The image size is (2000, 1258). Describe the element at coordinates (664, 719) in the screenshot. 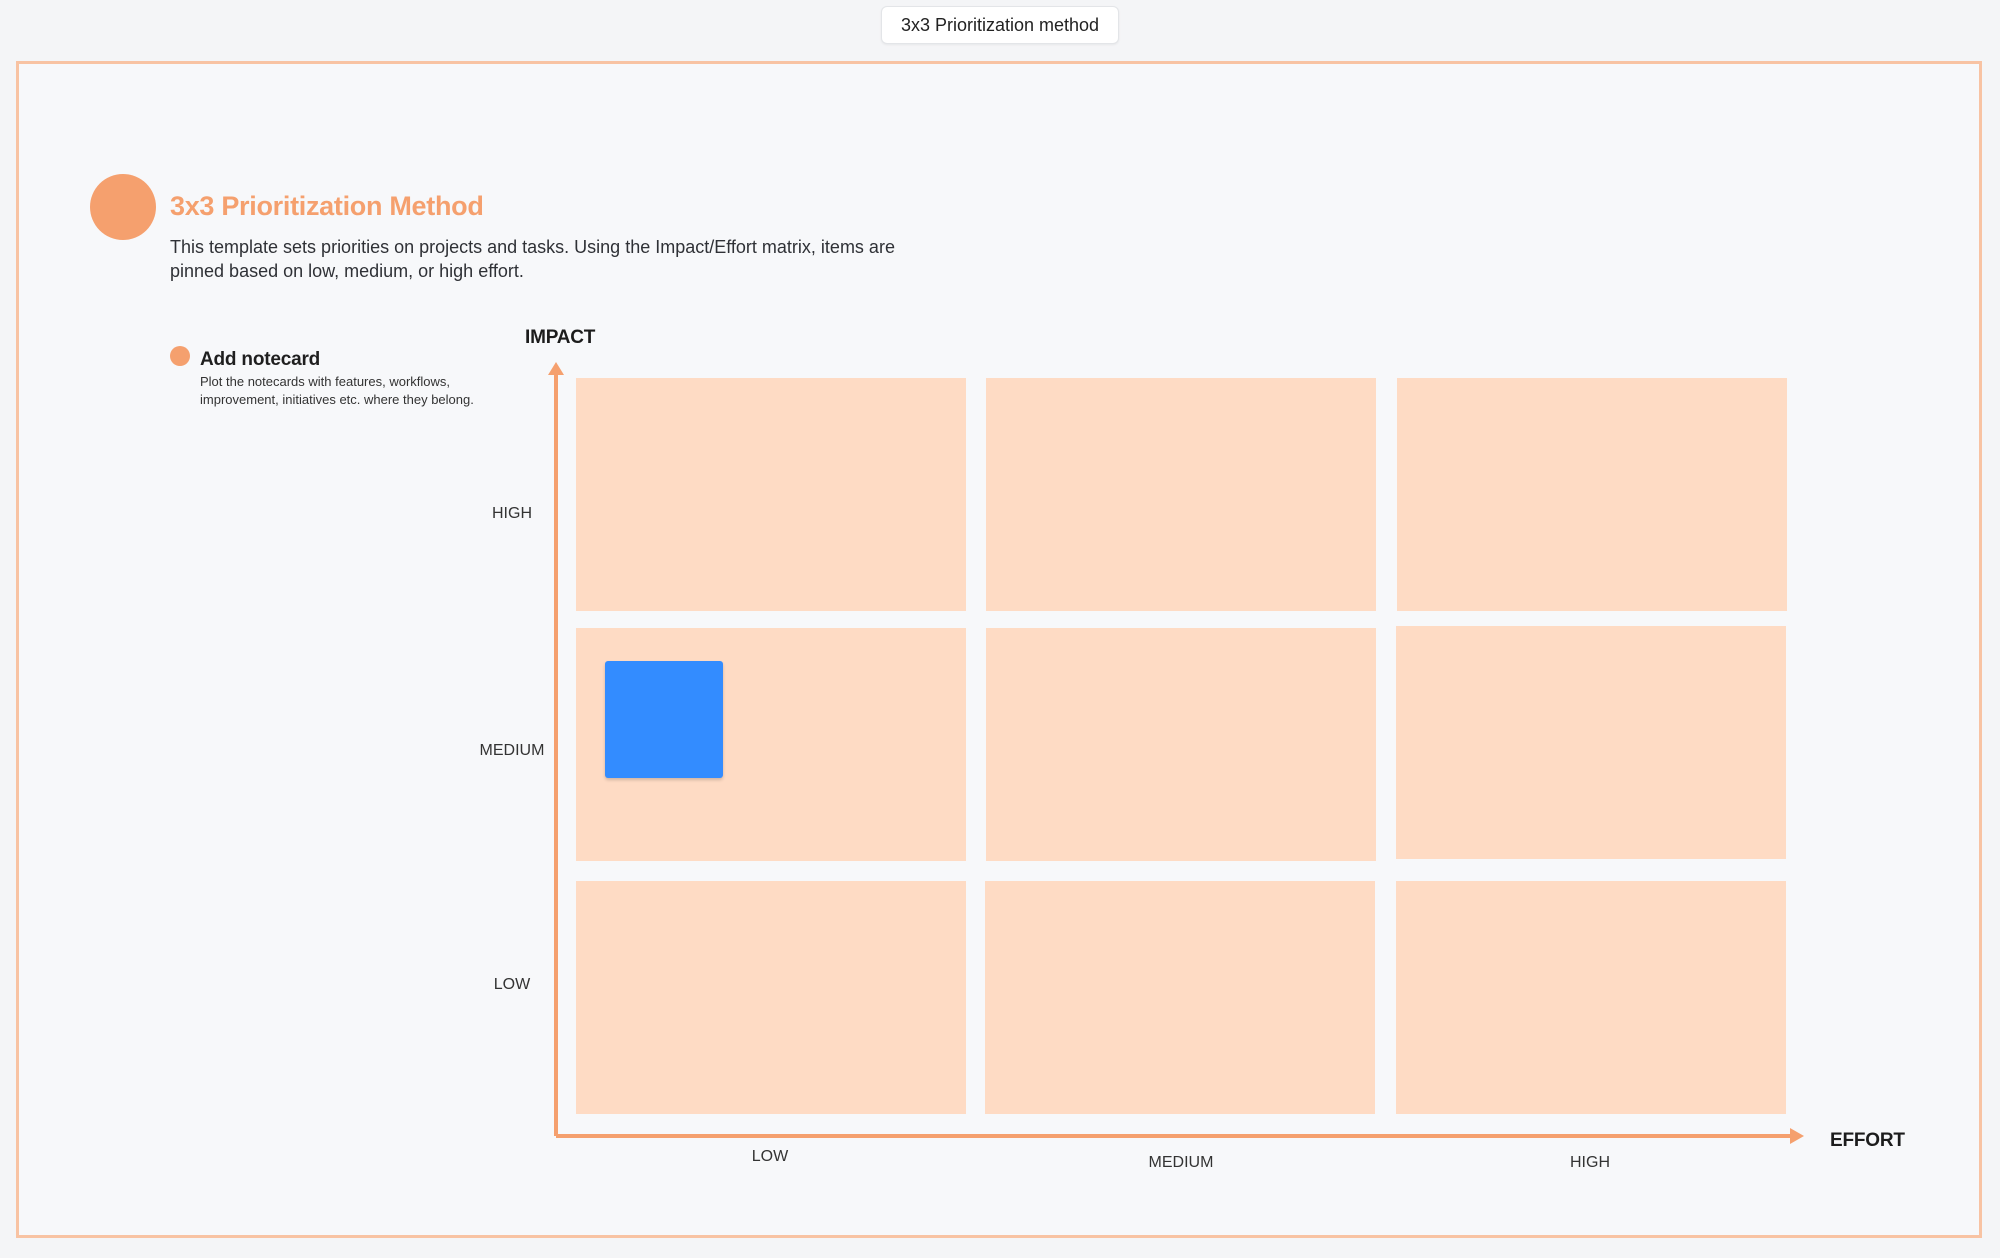

I see `notecard` at that location.